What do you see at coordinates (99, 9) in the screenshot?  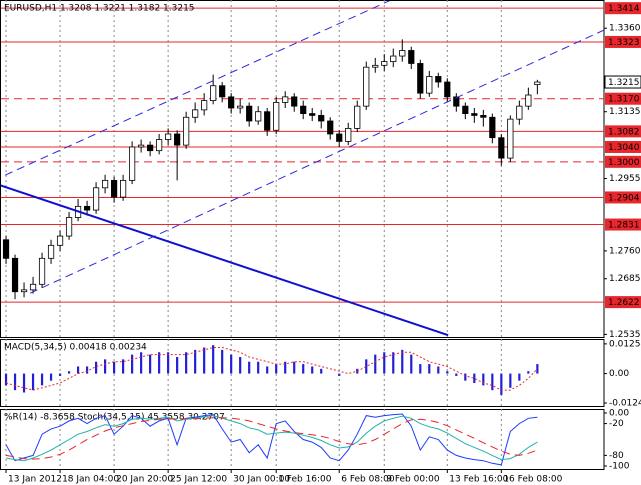 I see `panel-title: EURUSD,H1 1.3208 1.3221 1.3182 1.3215` at bounding box center [99, 9].